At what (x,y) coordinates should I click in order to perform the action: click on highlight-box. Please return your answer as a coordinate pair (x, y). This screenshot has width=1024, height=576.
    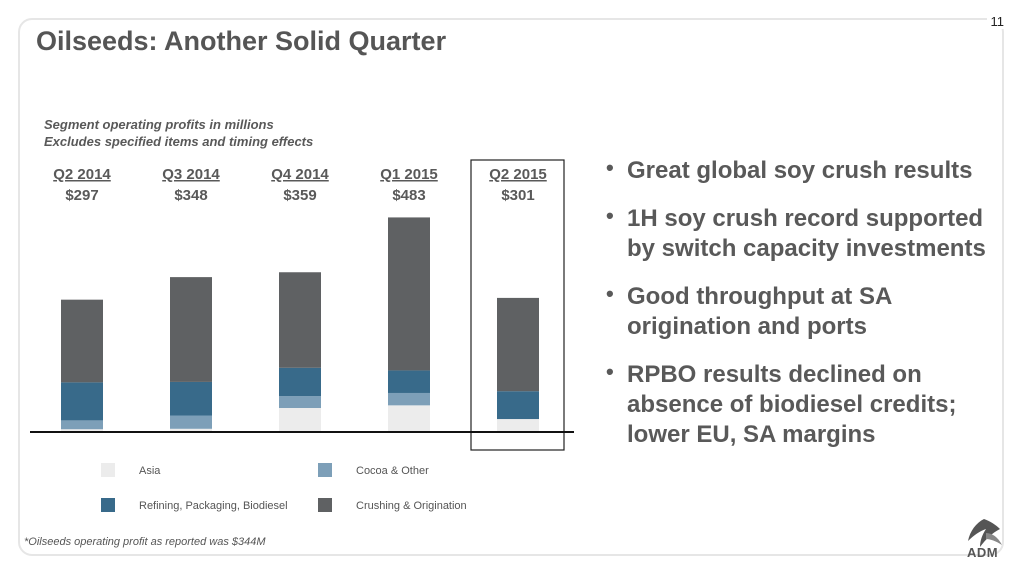
    Looking at the image, I should click on (517, 305).